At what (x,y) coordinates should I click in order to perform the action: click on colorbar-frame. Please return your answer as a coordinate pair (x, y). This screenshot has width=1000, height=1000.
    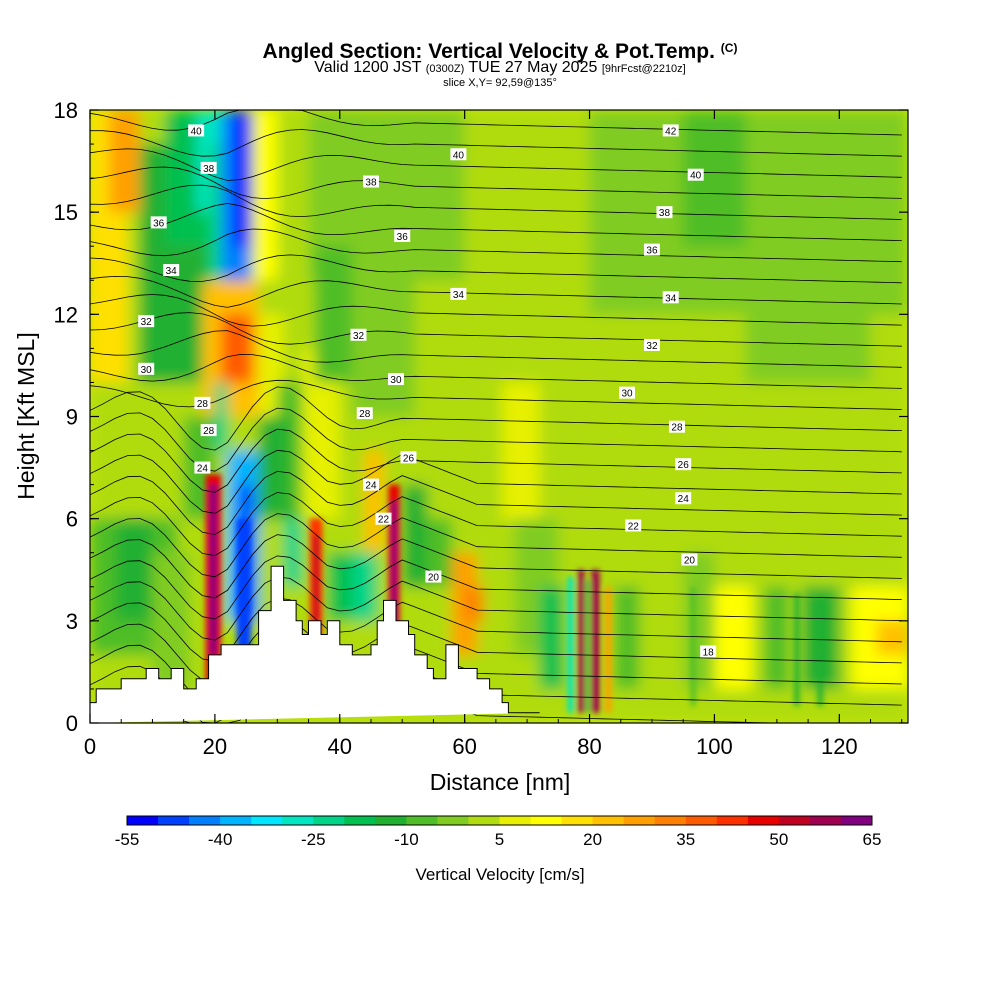
    Looking at the image, I should click on (499, 820).